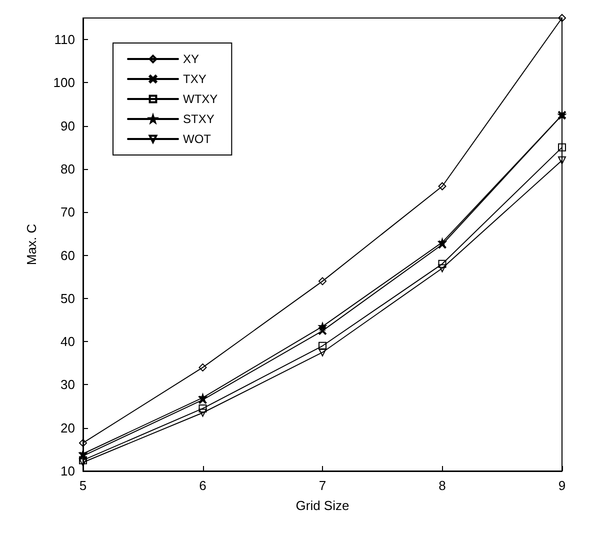 Image resolution: width=600 pixels, height=539 pixels. I want to click on x-tick-label: 7, so click(322, 485).